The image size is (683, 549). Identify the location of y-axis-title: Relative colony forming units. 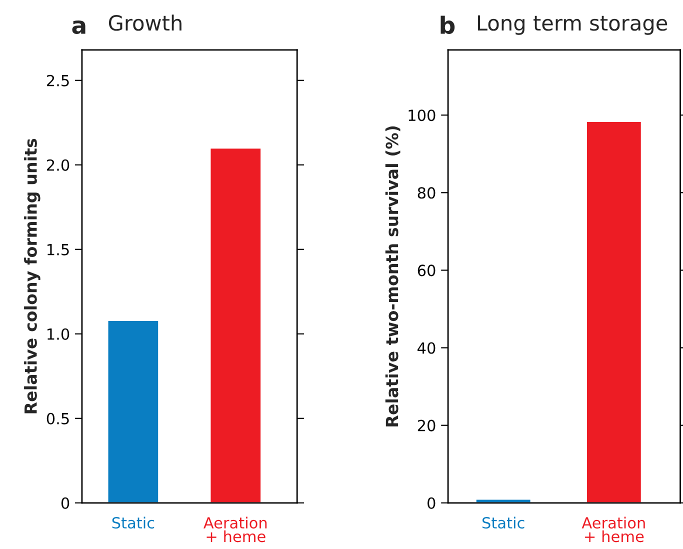
(32, 276).